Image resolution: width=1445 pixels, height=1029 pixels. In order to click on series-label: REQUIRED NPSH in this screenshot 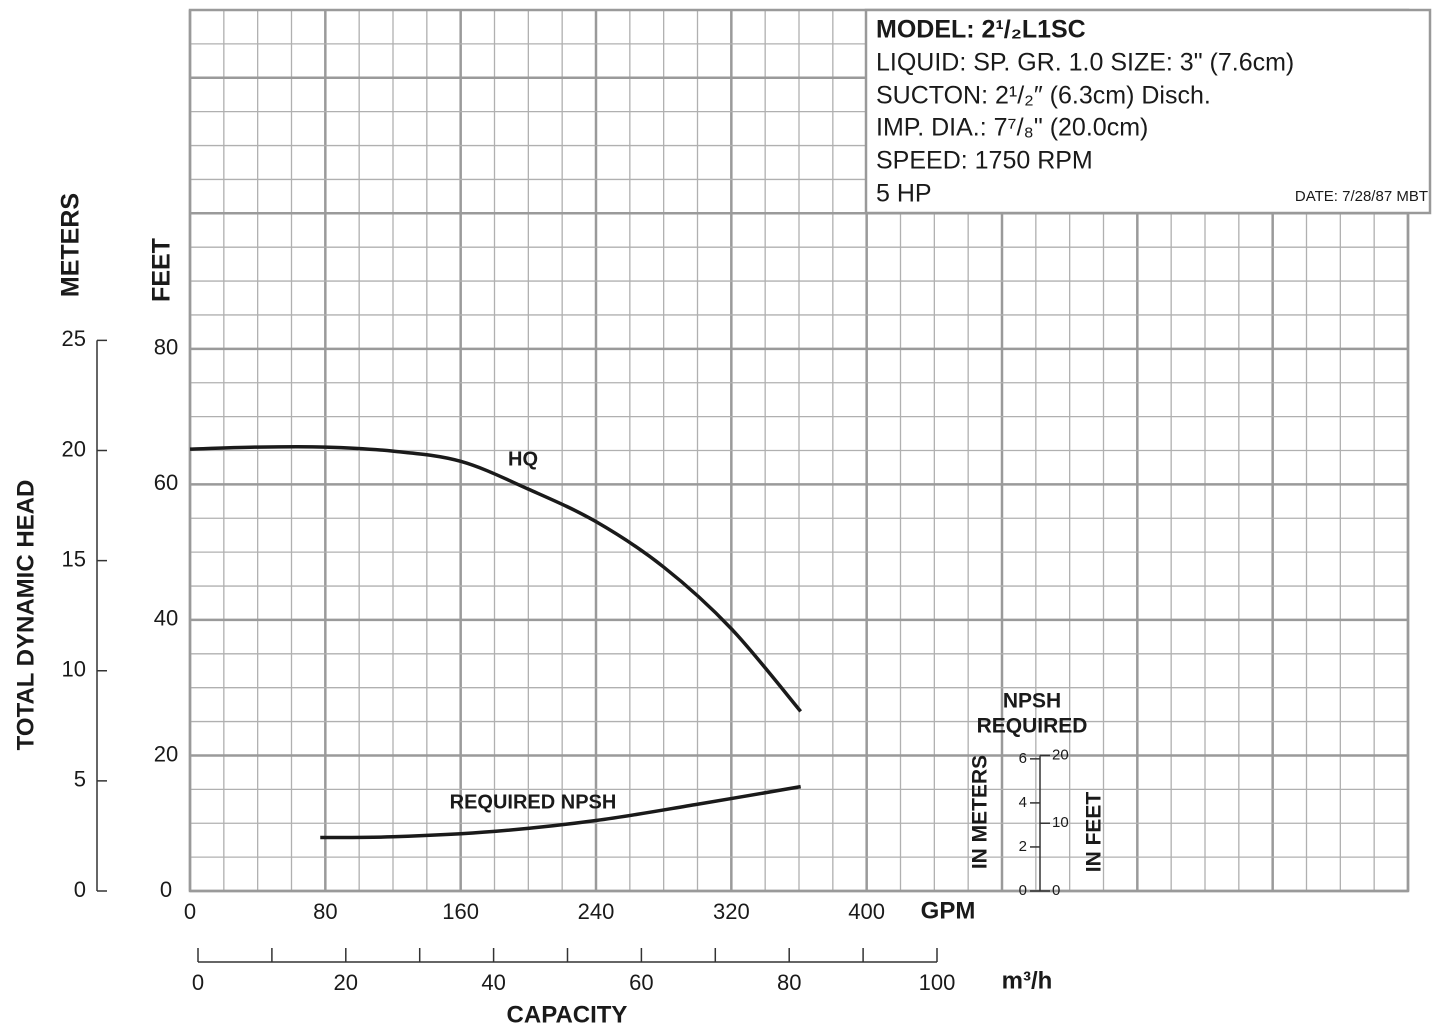, I will do `click(533, 802)`.